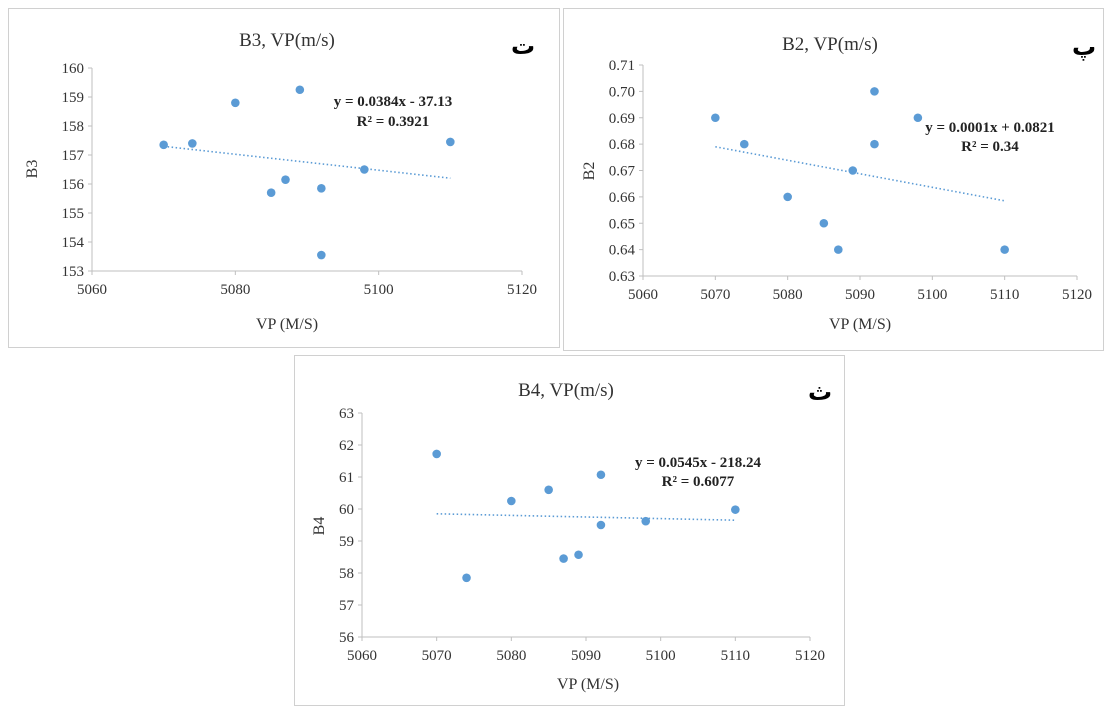  I want to click on y-tick-label: 157, so click(73, 156).